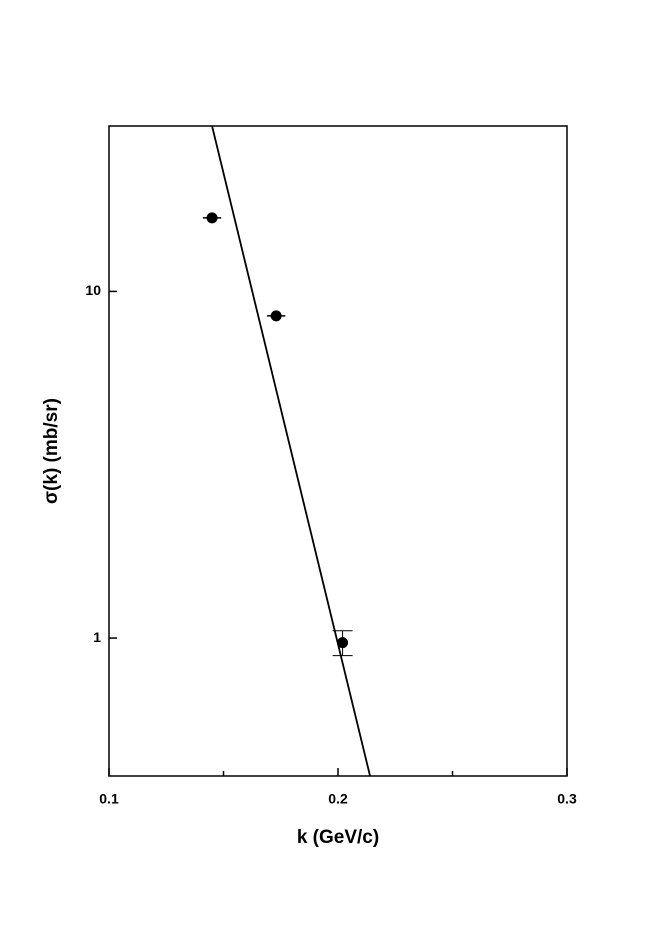 The width and height of the screenshot is (654, 931). What do you see at coordinates (338, 799) in the screenshot?
I see `x-tick-label: 0.2` at bounding box center [338, 799].